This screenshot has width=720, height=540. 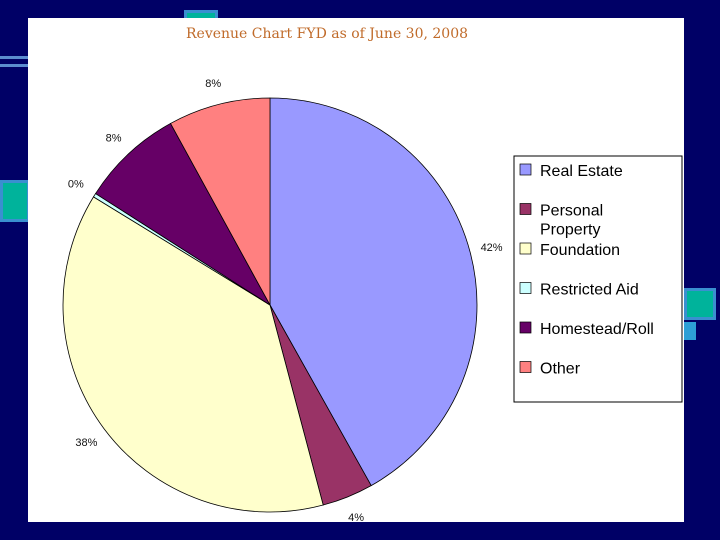 I want to click on legend-label-real-estate: Real Estate, so click(x=581, y=171).